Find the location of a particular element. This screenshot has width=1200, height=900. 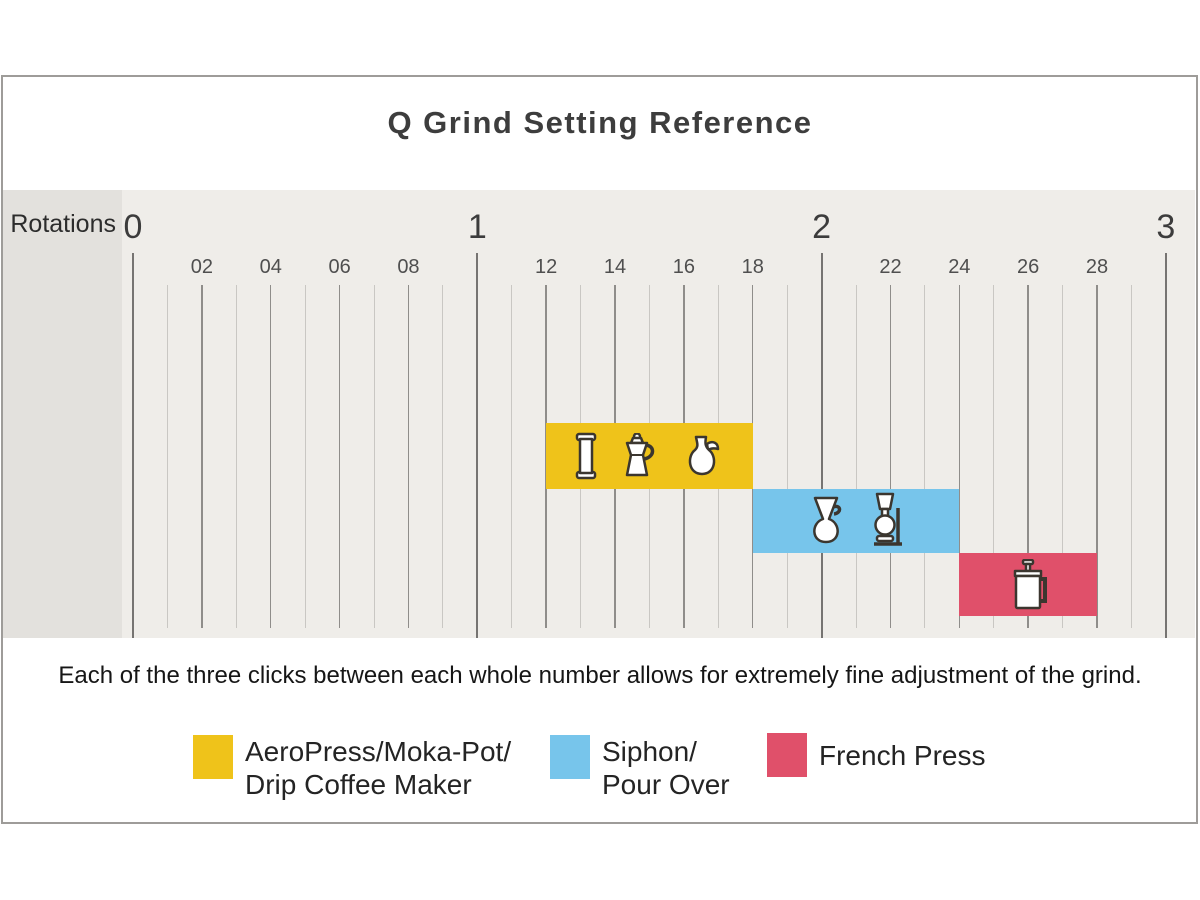

major-tick-label: 3 is located at coordinates (1166, 227).